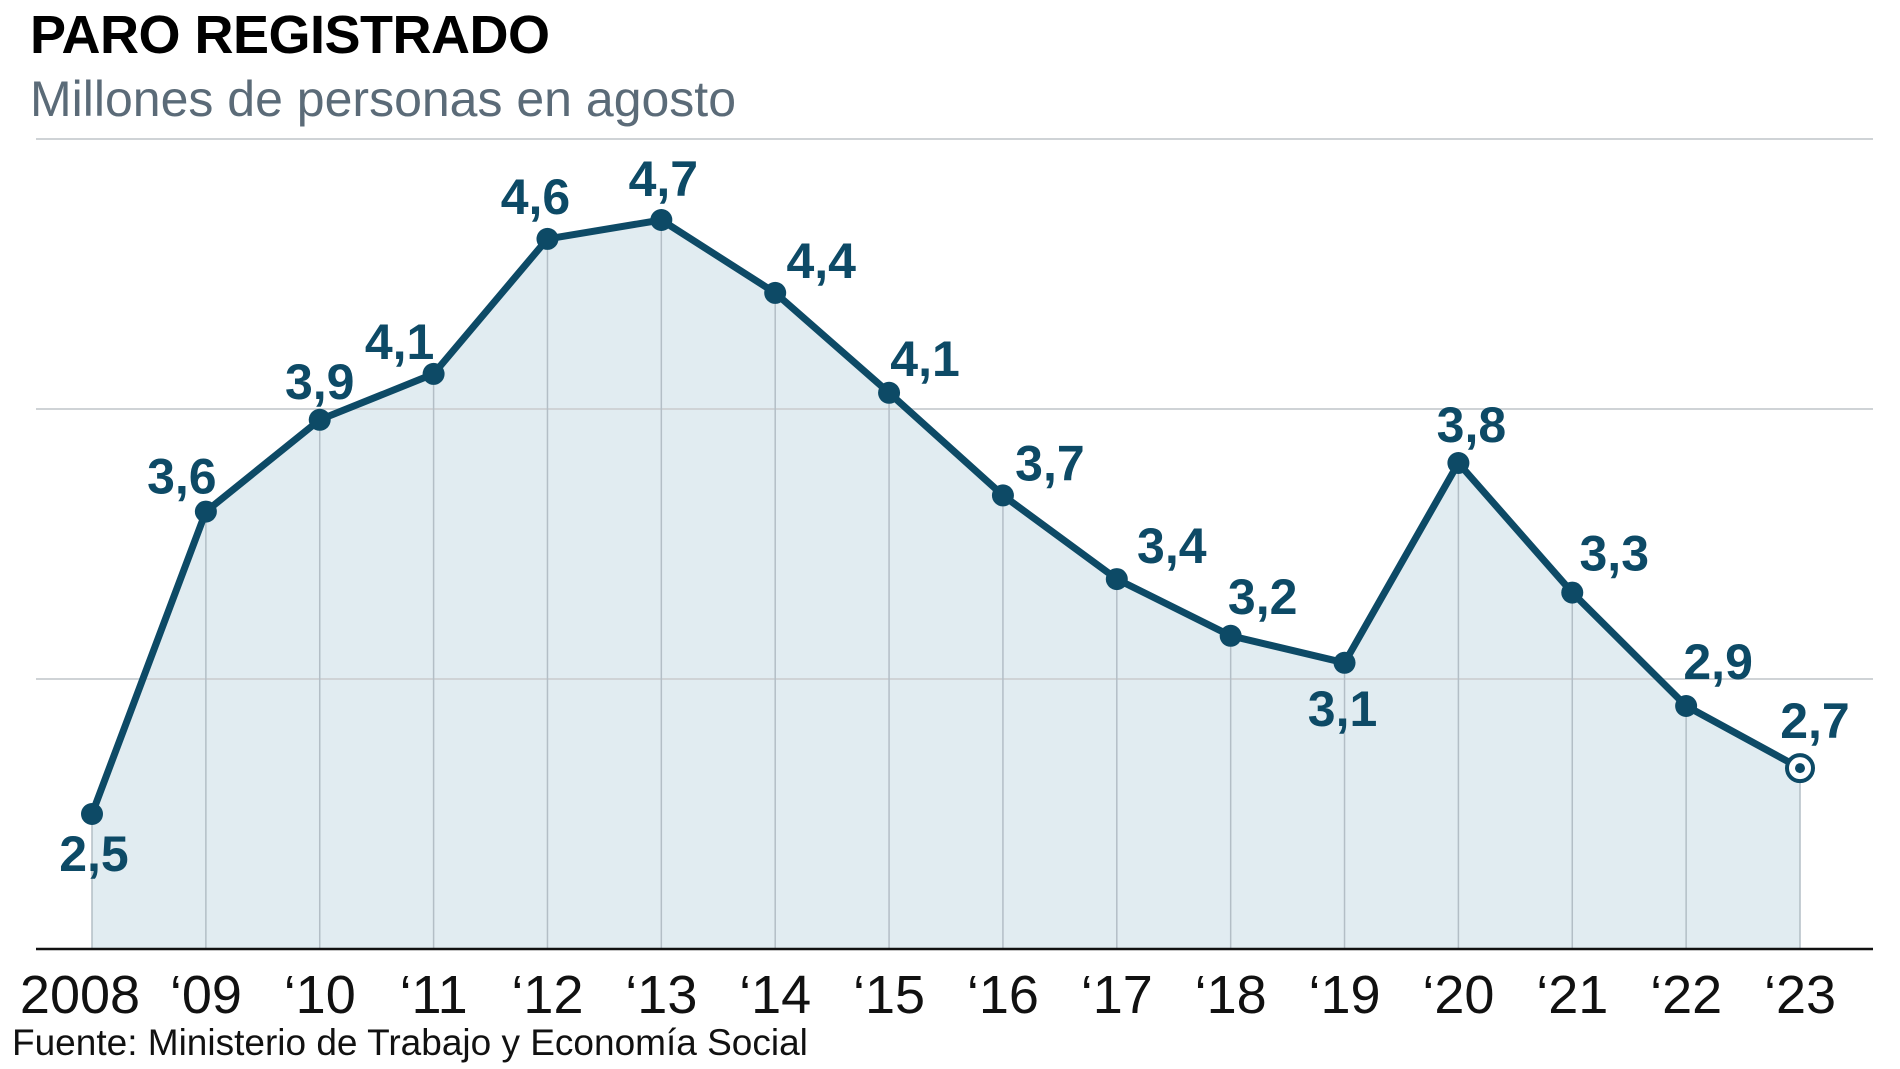 Image resolution: width=1900 pixels, height=1069 pixels. Describe the element at coordinates (94, 854) in the screenshot. I see `data-label: 2,5` at that location.